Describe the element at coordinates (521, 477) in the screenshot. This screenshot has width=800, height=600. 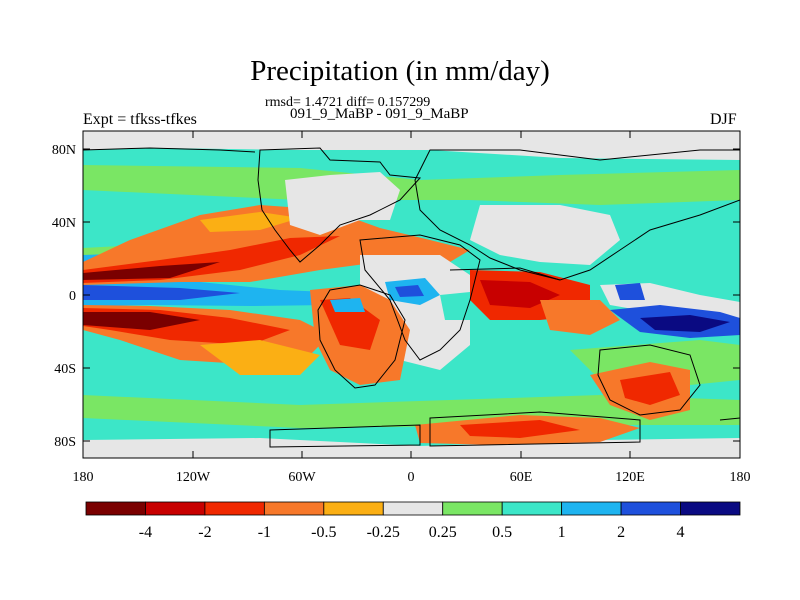
I see `lon-tick-label: 60E` at that location.